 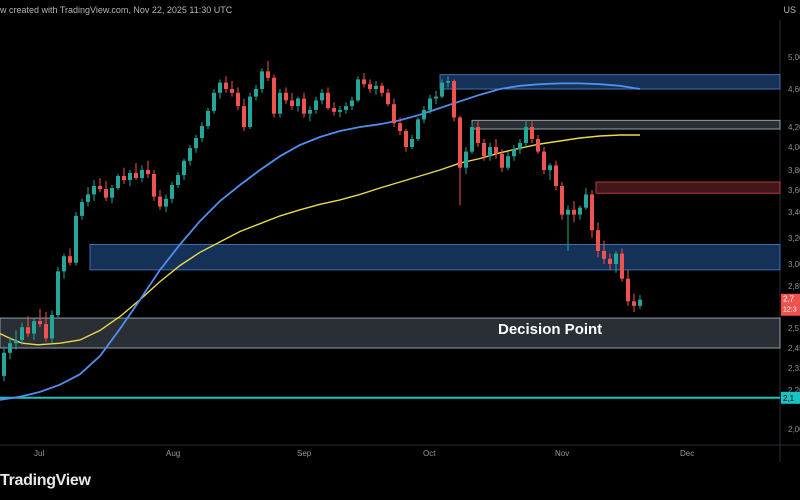 What do you see at coordinates (39, 453) in the screenshot?
I see `x-axis-tick-label: Jul` at bounding box center [39, 453].